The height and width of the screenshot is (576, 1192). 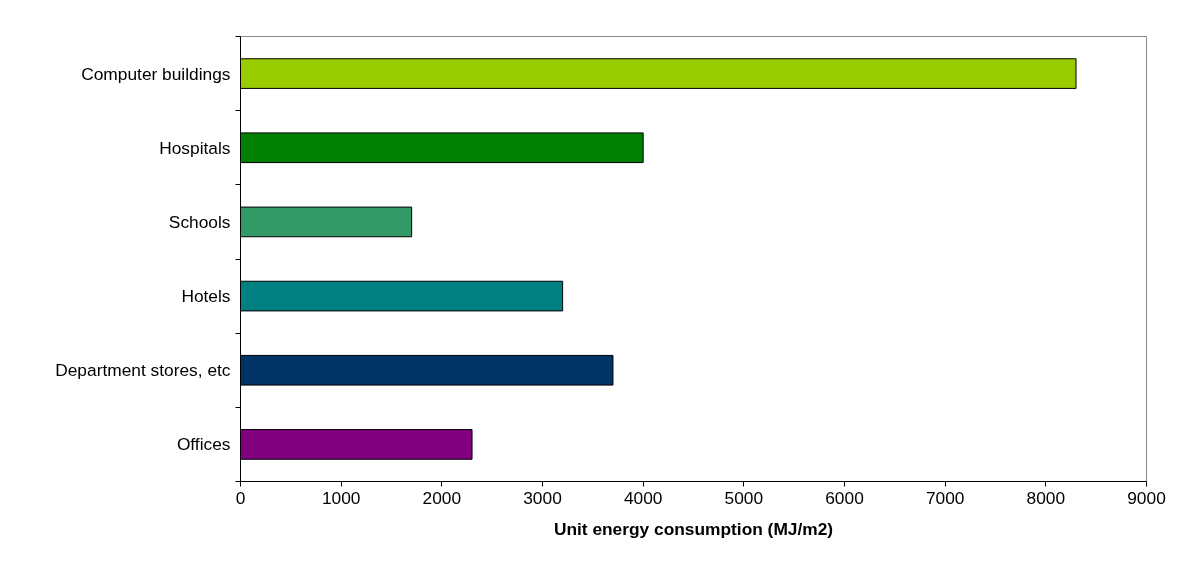 I want to click on x-tick-label: 3000, so click(x=542, y=497).